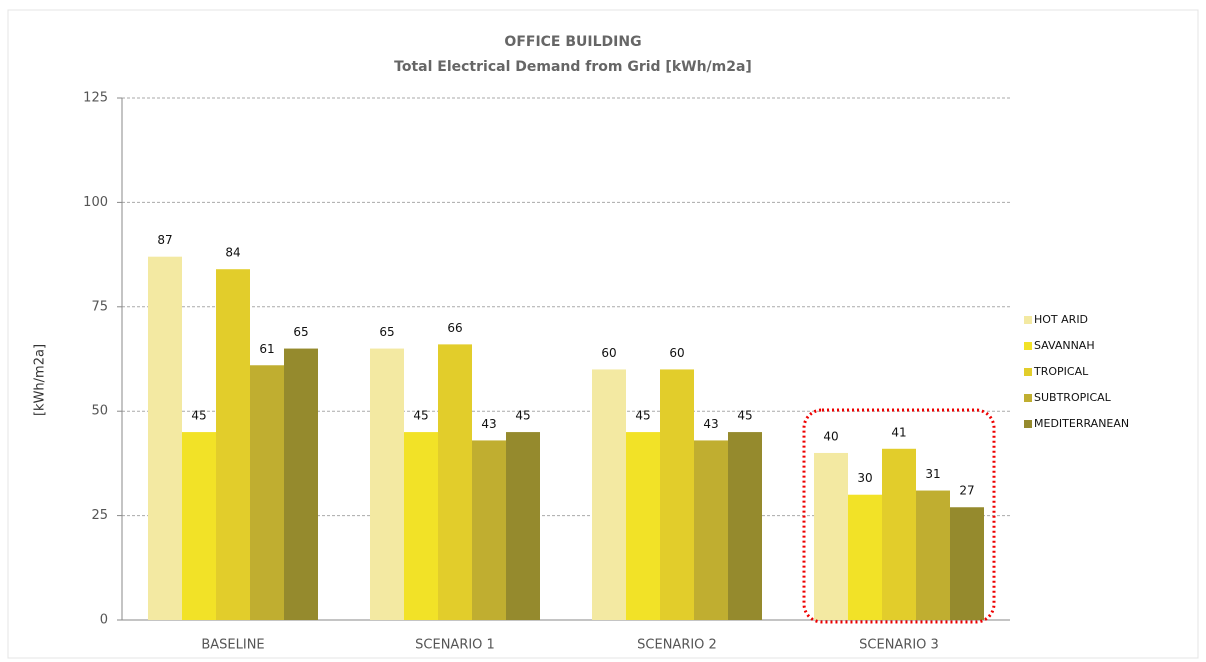 The width and height of the screenshot is (1206, 662). What do you see at coordinates (1061, 371) in the screenshot?
I see `legend-label: TROPICAL` at bounding box center [1061, 371].